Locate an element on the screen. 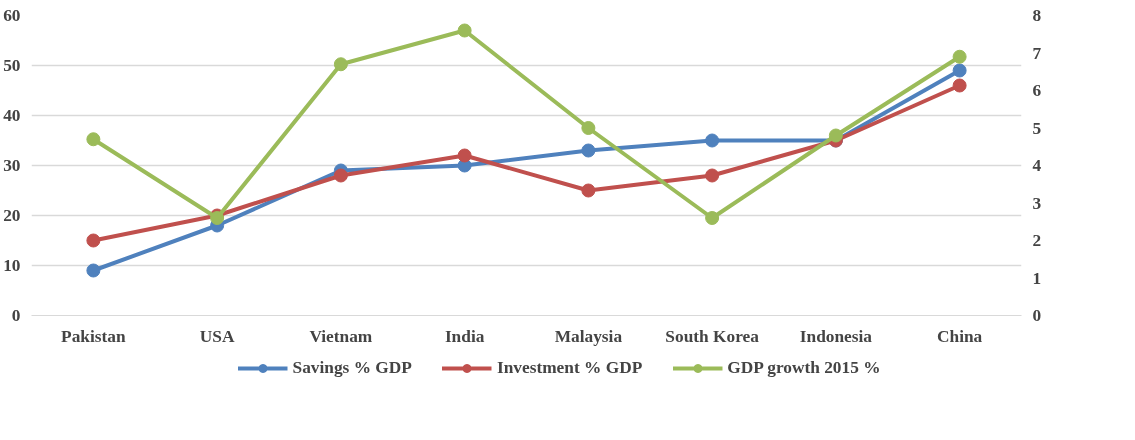  x-tick-label: India is located at coordinates (464, 336).